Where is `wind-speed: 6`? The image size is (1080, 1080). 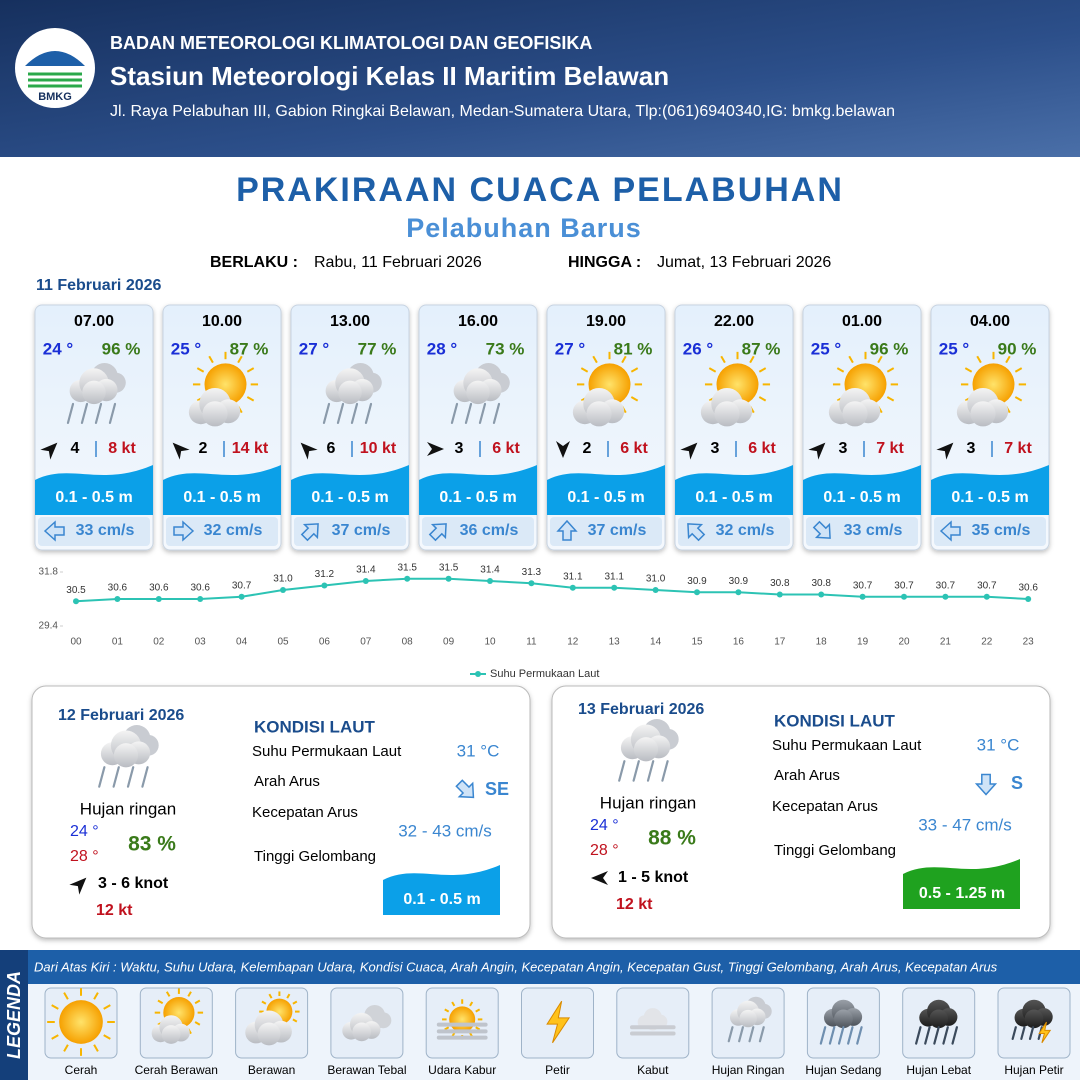
wind-speed: 6 is located at coordinates (331, 448).